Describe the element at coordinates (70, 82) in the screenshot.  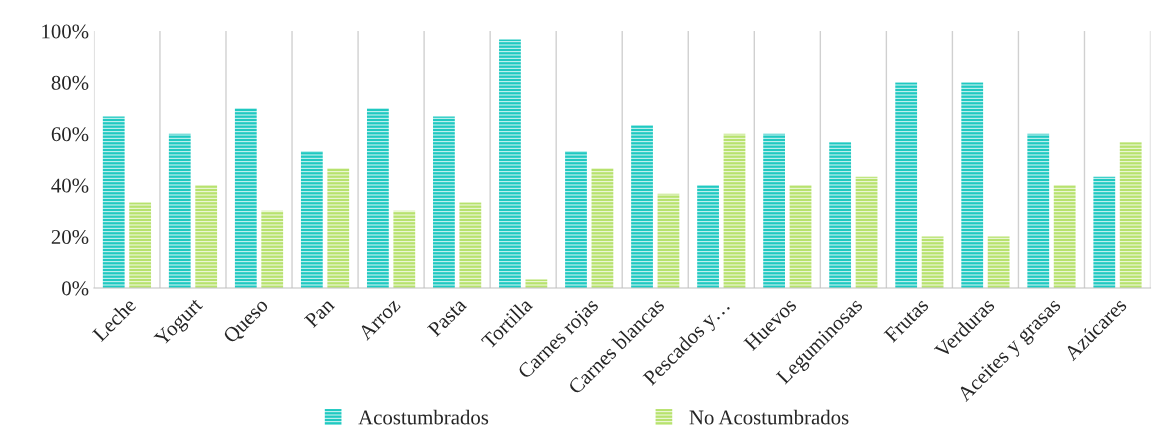
I see `y-tick-label: 80%` at that location.